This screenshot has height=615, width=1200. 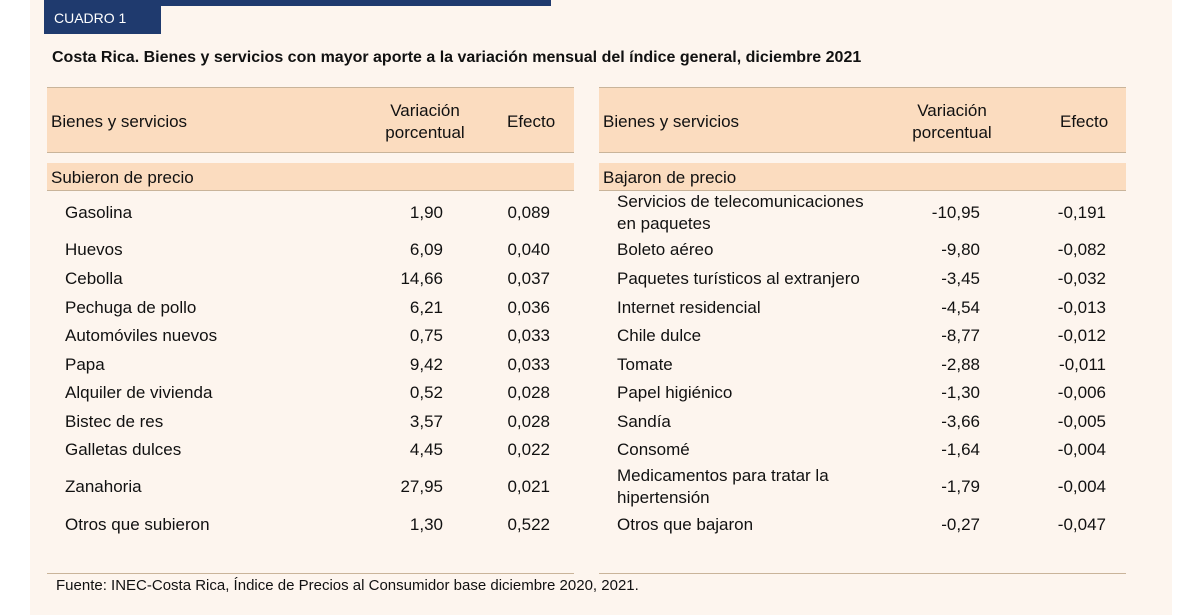 I want to click on item-name: Otros que subieron, so click(x=137, y=525).